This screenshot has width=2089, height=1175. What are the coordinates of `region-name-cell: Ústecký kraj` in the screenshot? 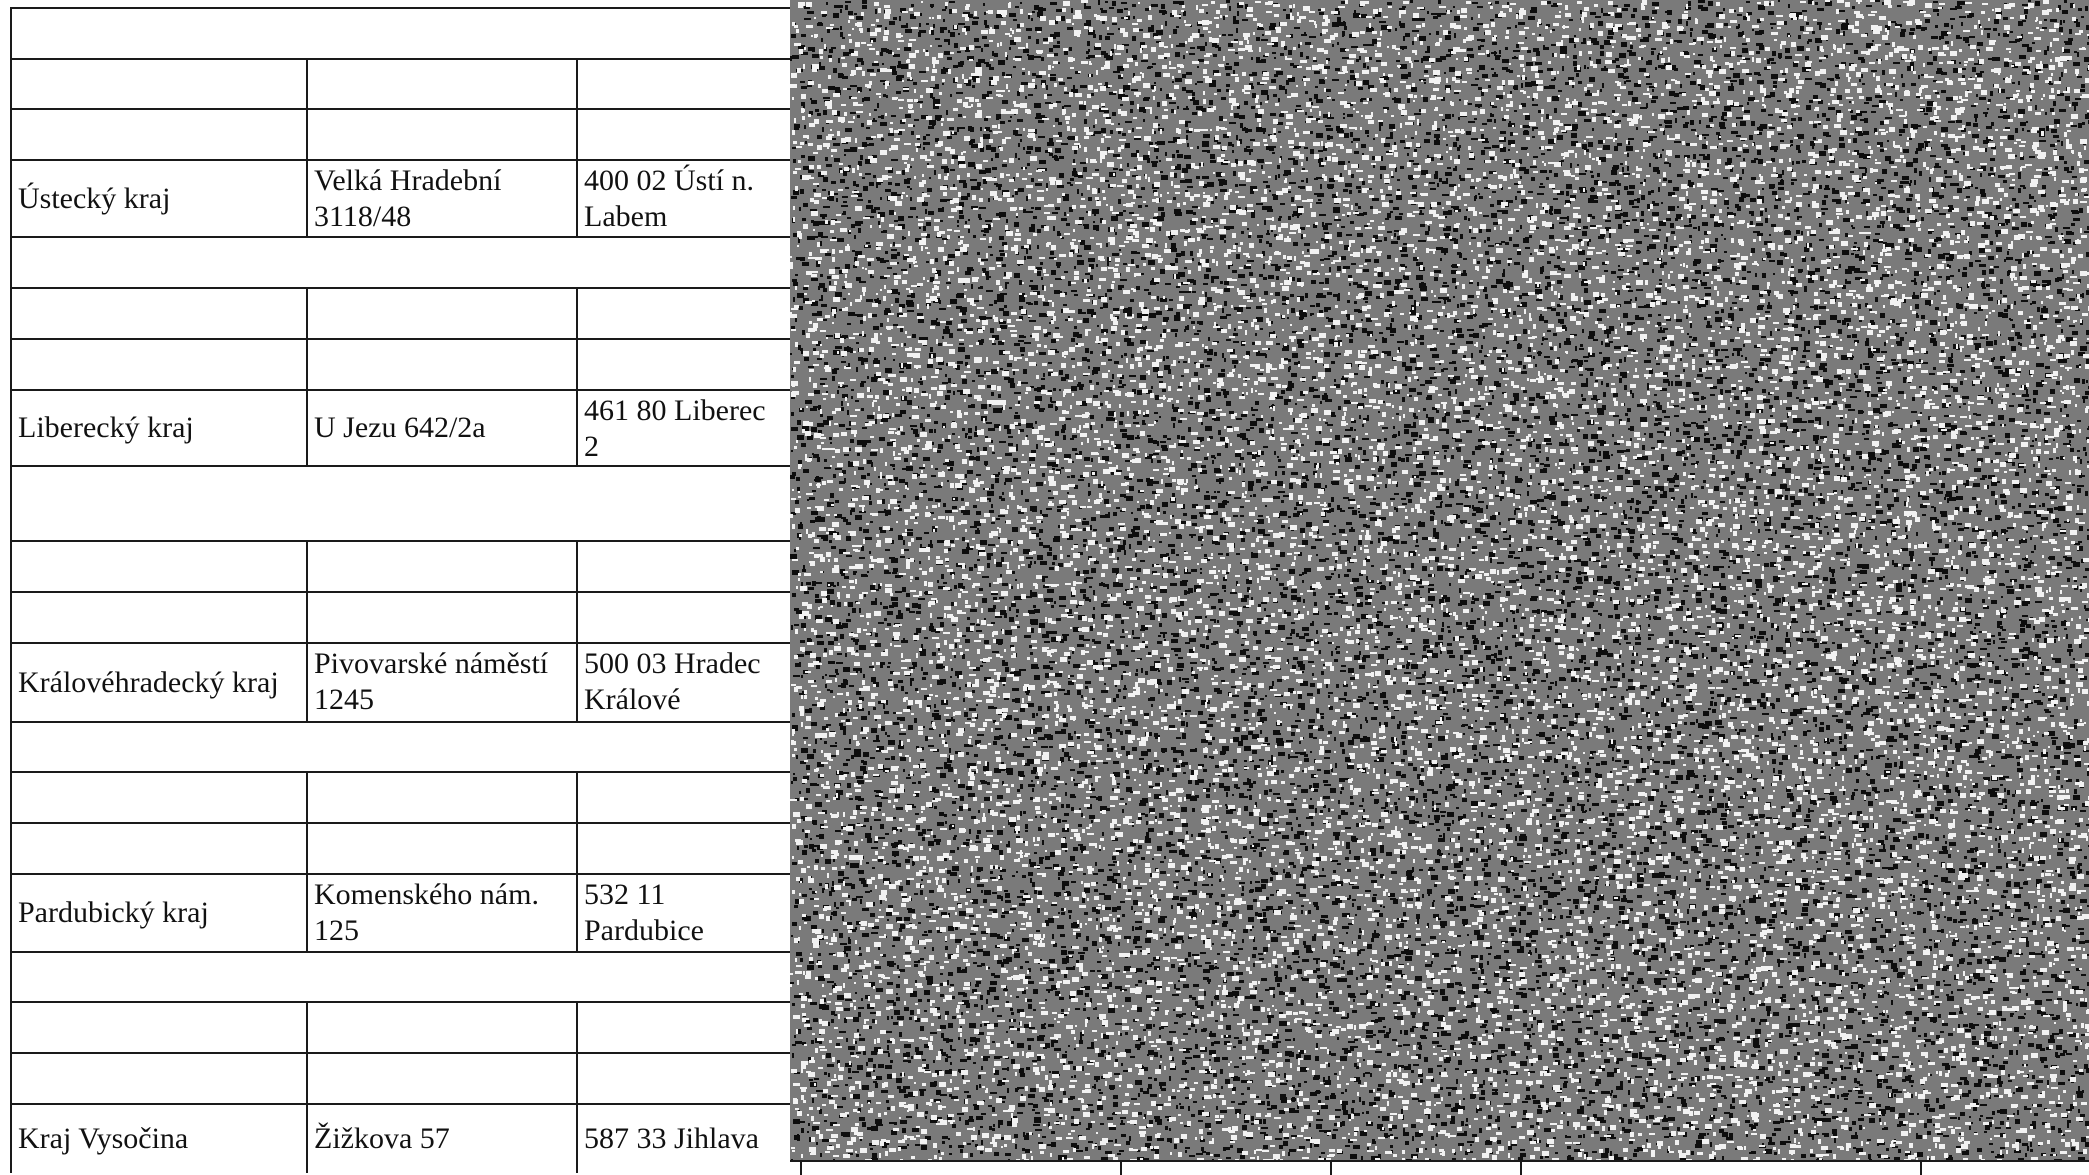 It's located at (158, 198).